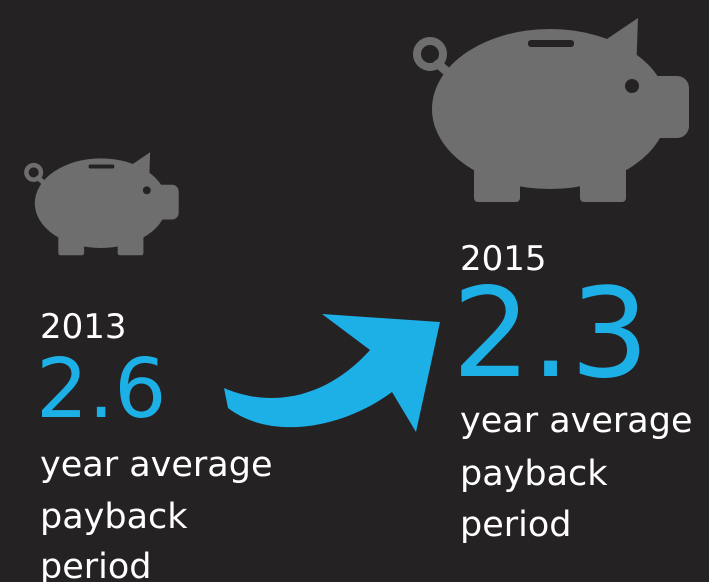  Describe the element at coordinates (550, 334) in the screenshot. I see `value: 2.3` at that location.